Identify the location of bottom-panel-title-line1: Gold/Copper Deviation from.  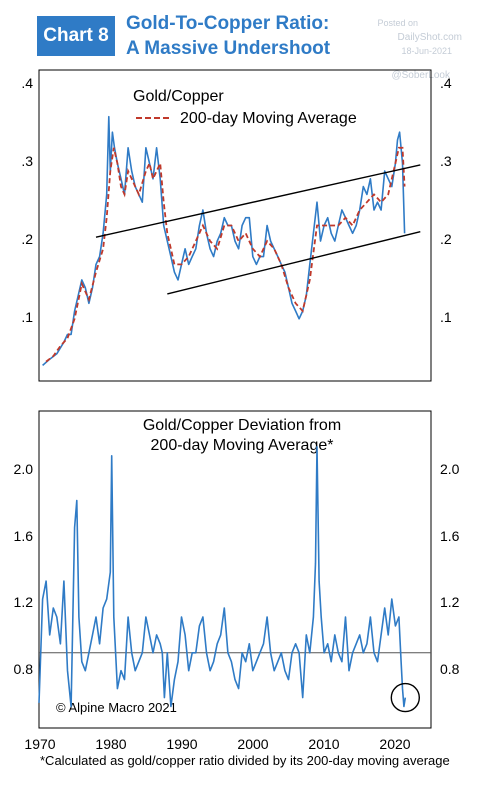
(242, 425).